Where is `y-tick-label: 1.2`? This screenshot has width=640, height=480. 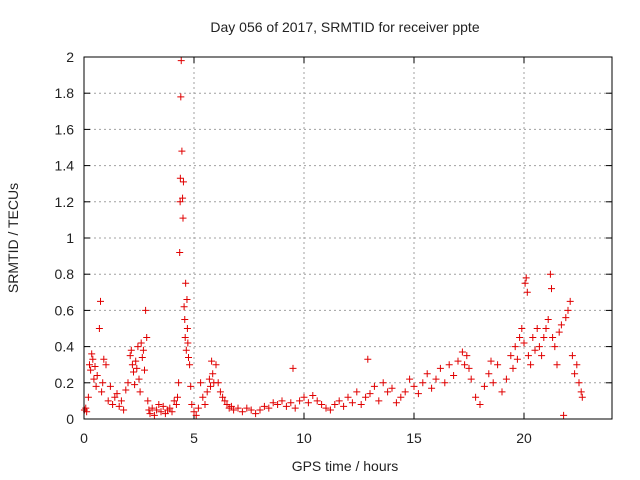
y-tick-label: 1.2 is located at coordinates (65, 202).